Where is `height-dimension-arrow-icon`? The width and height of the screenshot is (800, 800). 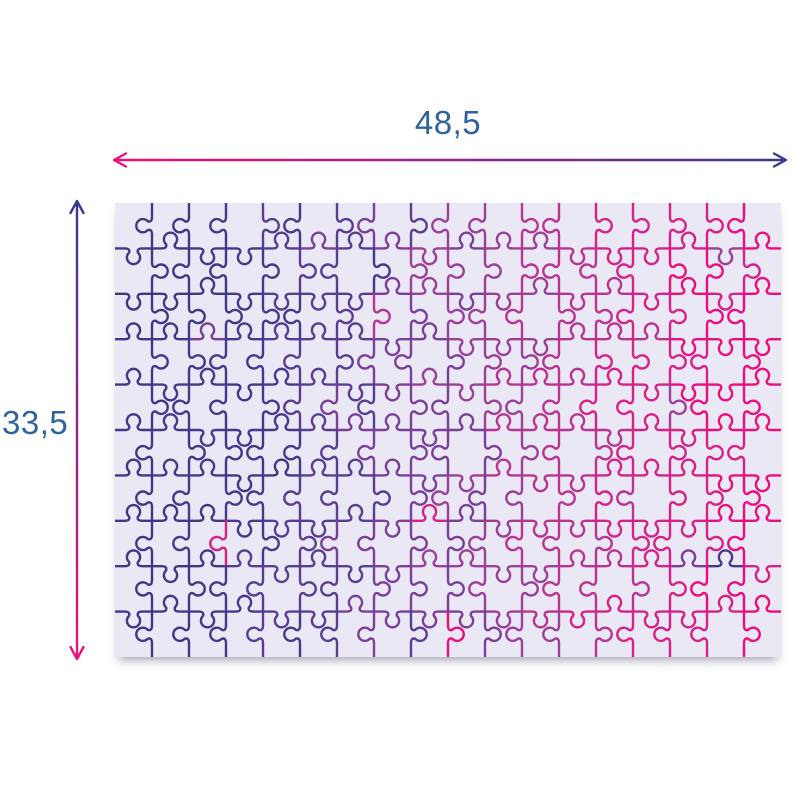 height-dimension-arrow-icon is located at coordinates (77, 430).